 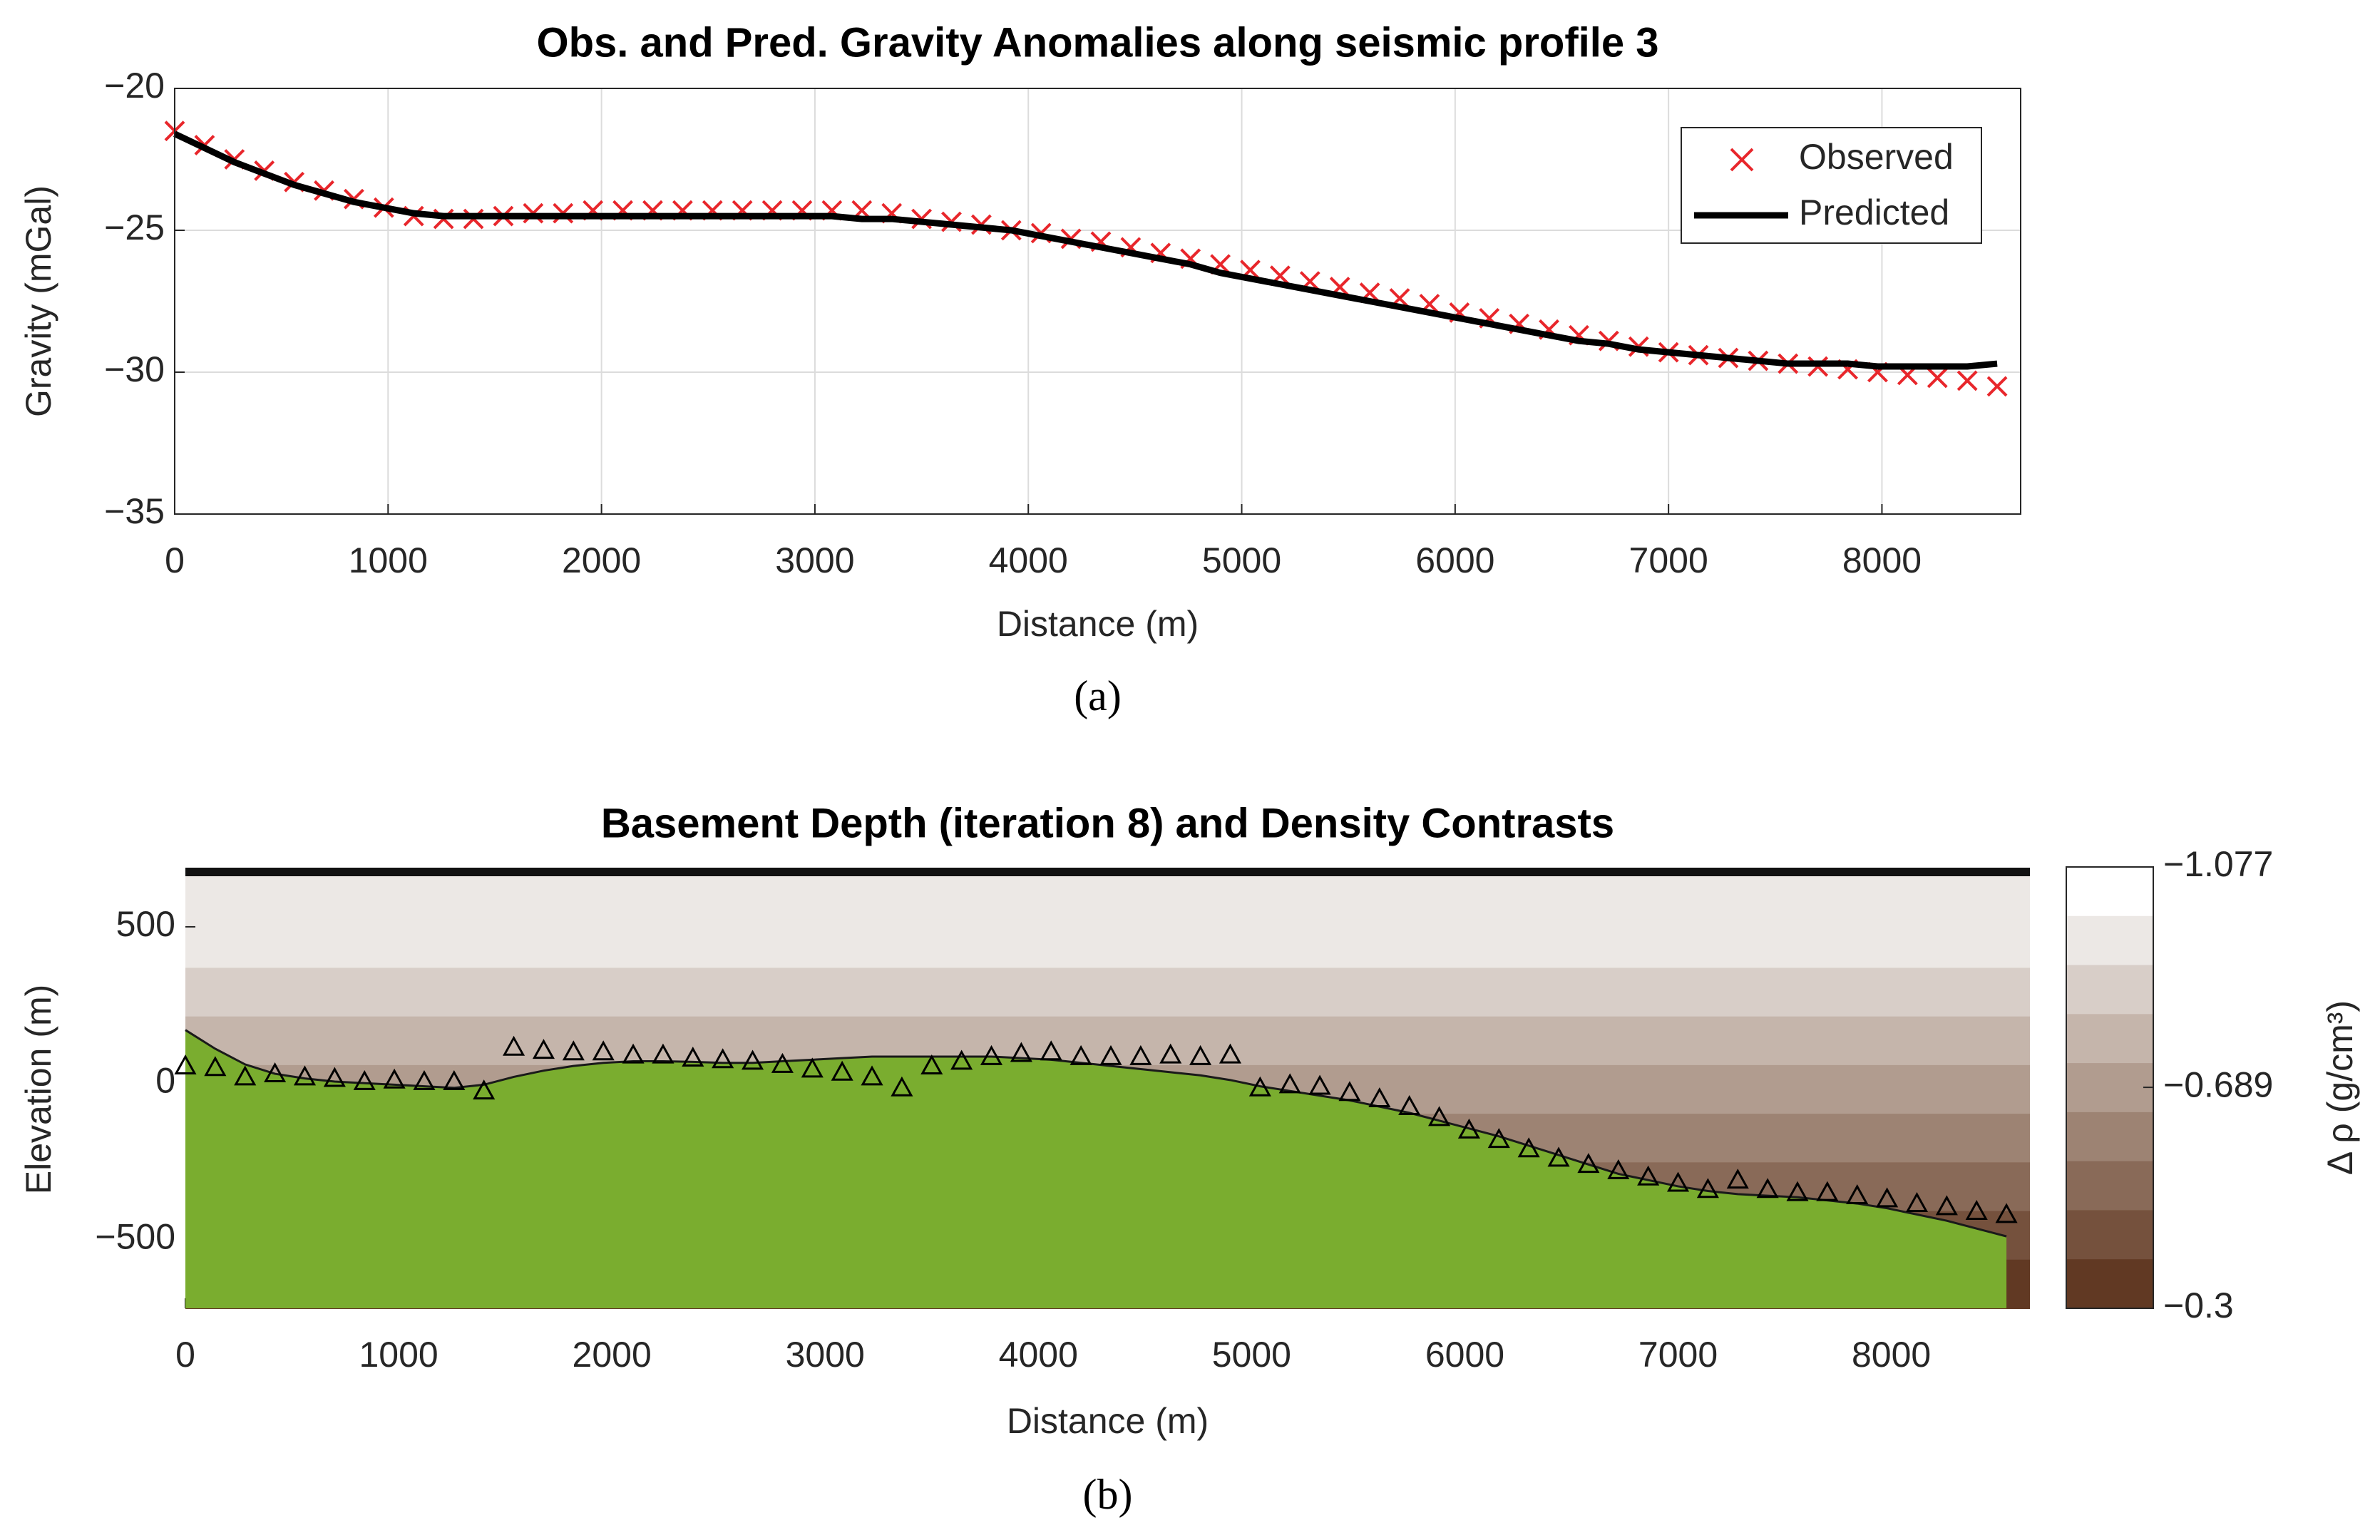 I want to click on legend-label: Observed, so click(x=1876, y=157).